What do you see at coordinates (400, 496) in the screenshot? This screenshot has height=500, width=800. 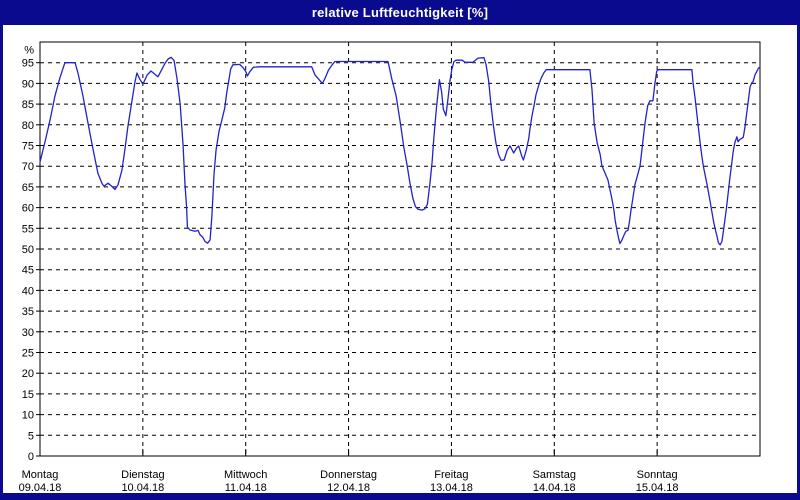 I see `bottom-bar` at bounding box center [400, 496].